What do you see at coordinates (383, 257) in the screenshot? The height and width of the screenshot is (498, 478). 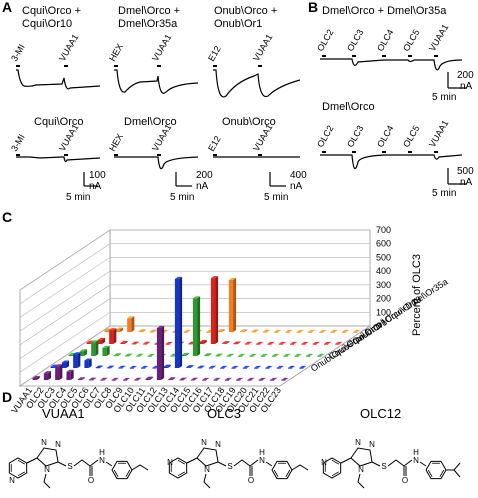 I see `c-z-tick-label: 500` at bounding box center [383, 257].